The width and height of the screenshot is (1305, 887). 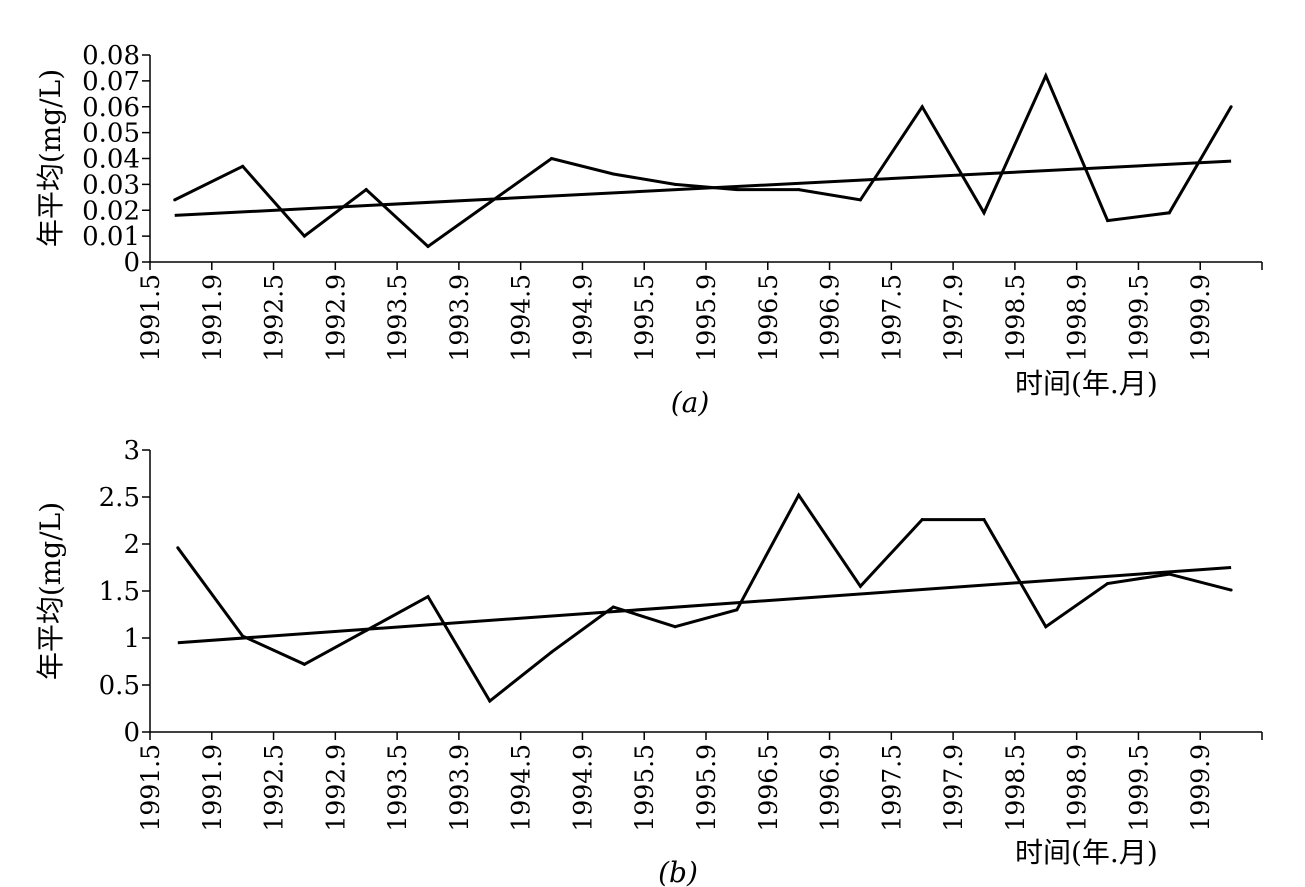 I want to click on y-tick-label: 2, so click(x=131, y=545).